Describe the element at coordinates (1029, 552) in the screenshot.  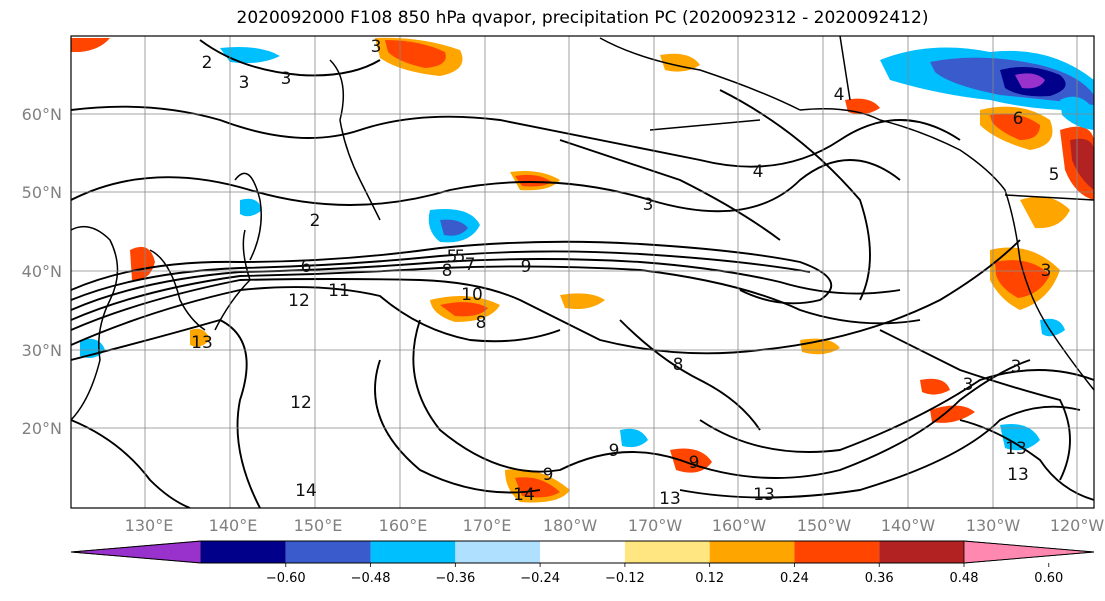
I see `colorbar-extend-max` at that location.